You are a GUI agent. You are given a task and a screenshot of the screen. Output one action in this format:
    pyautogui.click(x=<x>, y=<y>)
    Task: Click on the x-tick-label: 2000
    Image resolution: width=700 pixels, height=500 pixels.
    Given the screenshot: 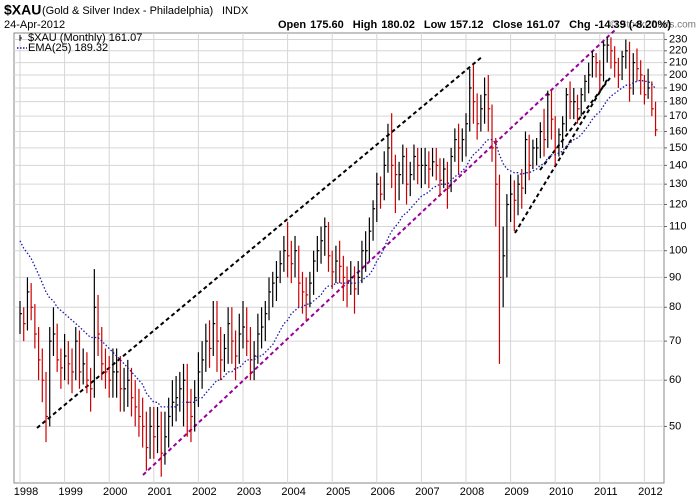 What is the action you would take?
    pyautogui.click(x=115, y=492)
    